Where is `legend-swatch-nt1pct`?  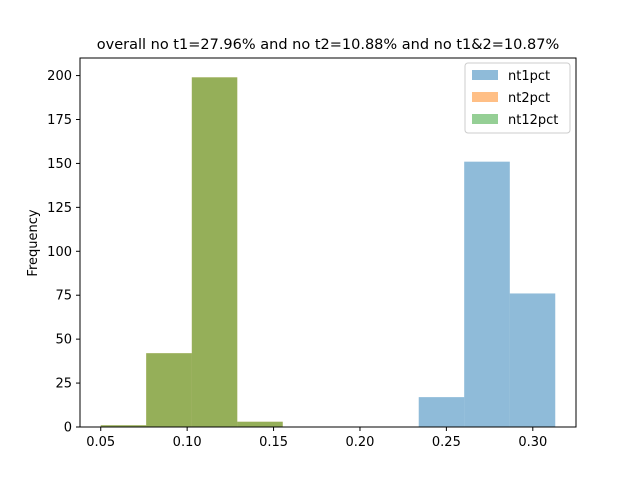
legend-swatch-nt1pct is located at coordinates (485, 75).